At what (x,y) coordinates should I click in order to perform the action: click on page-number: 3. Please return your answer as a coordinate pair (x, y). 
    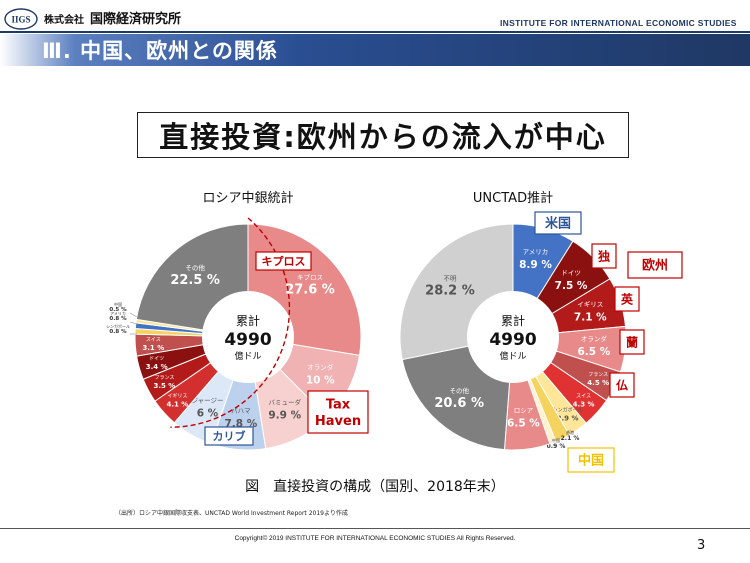
    Looking at the image, I should click on (701, 545).